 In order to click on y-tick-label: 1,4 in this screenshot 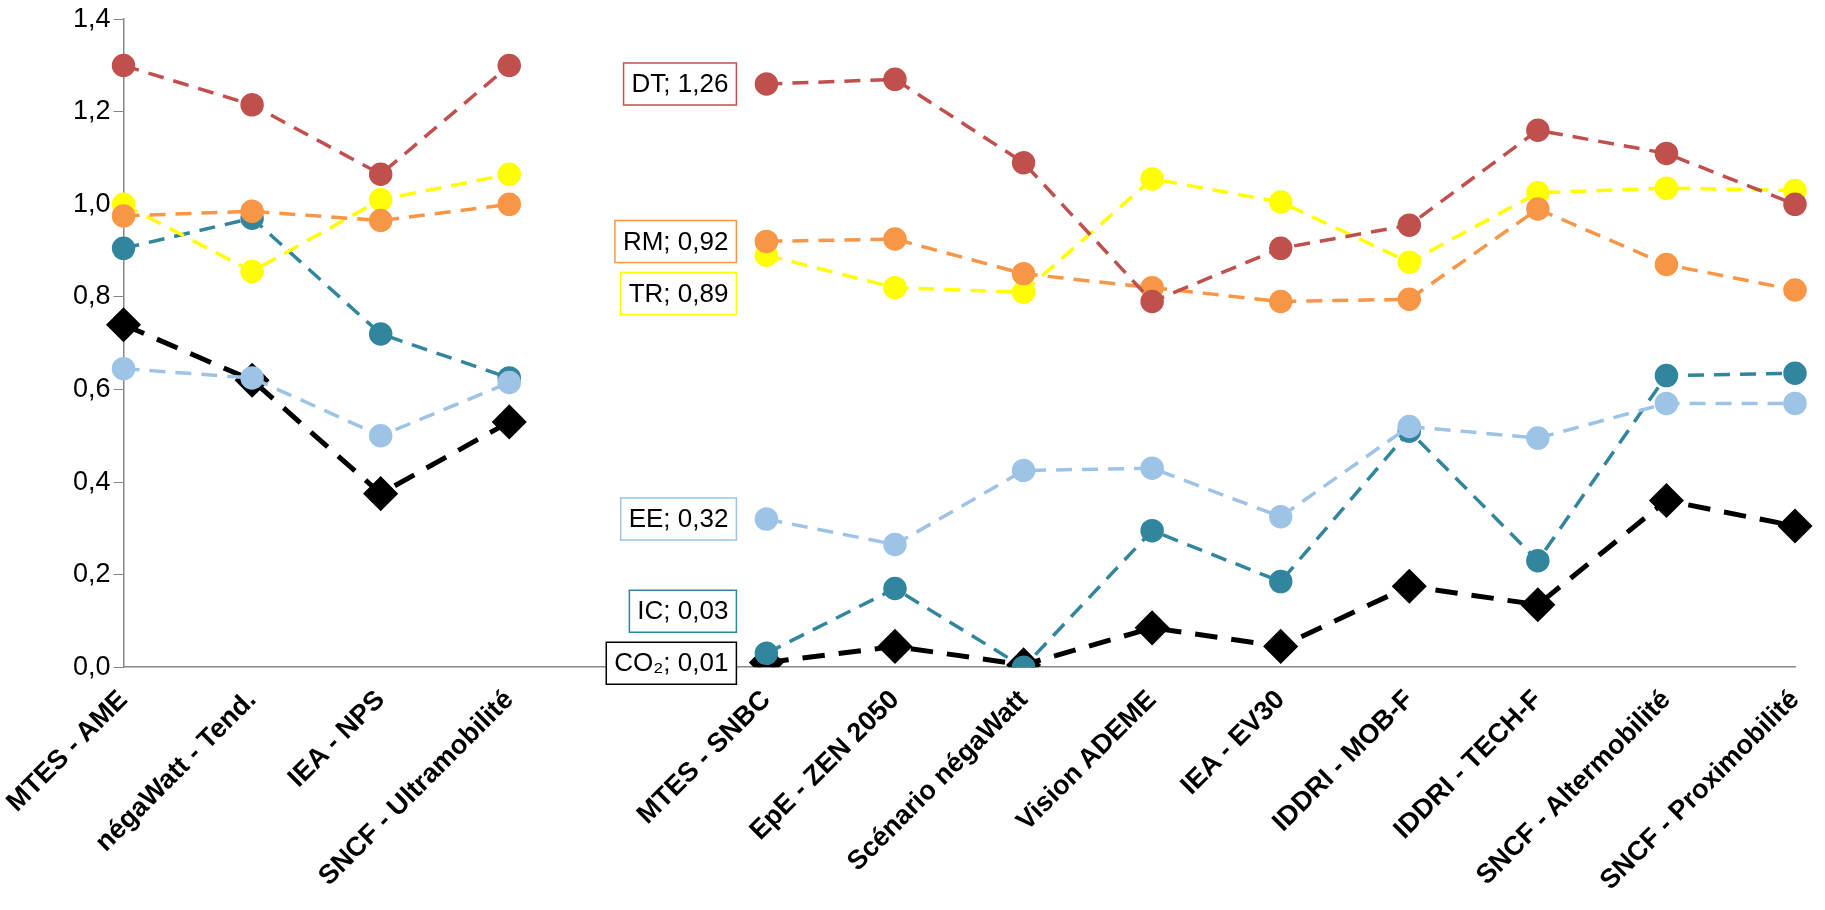, I will do `click(91, 17)`.